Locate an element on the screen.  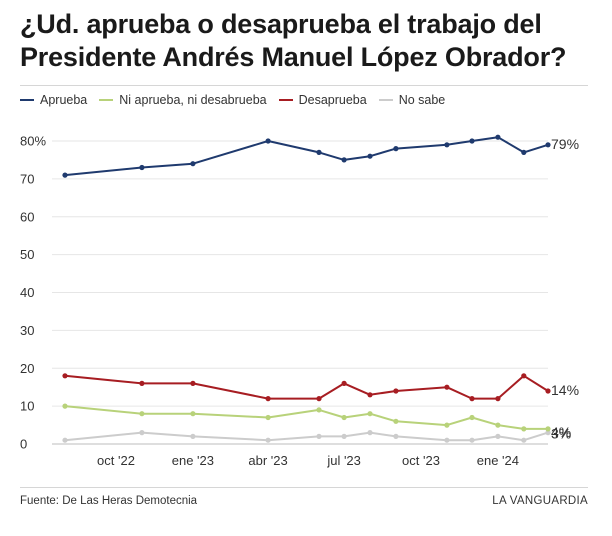
series-line-desaprueba is located at coordinates (306, 387).